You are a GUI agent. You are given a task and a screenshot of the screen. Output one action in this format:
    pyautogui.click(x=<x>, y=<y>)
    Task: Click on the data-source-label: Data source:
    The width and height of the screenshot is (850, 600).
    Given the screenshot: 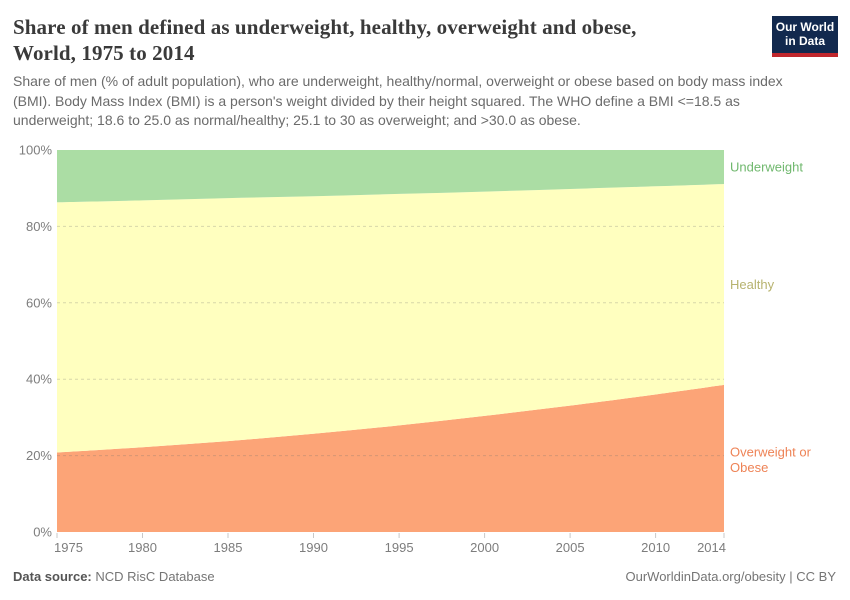 What is the action you would take?
    pyautogui.click(x=52, y=576)
    